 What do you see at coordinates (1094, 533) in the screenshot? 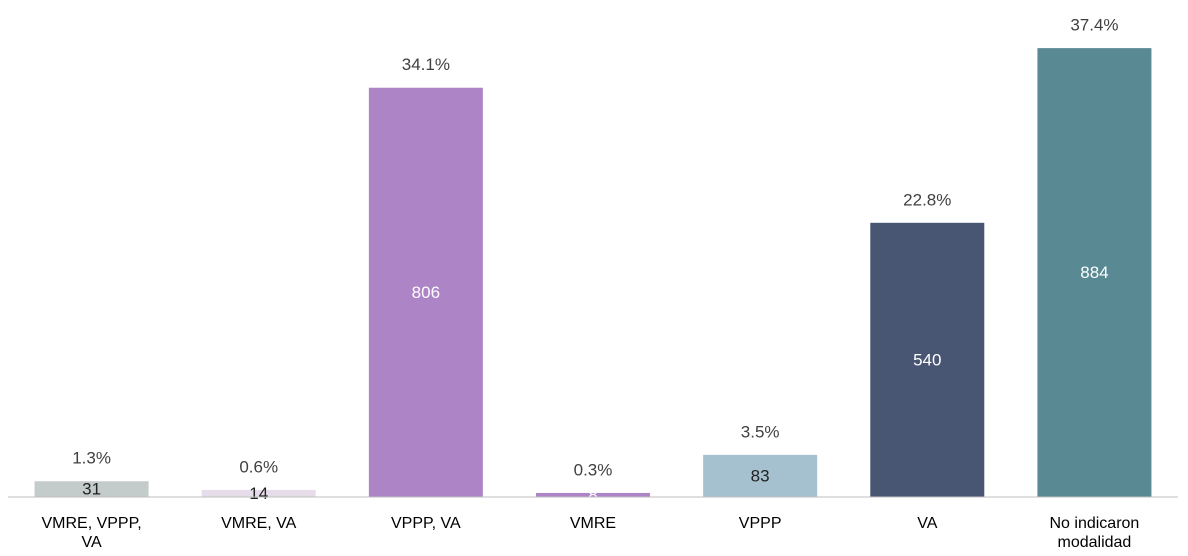
I see `x-tick-label: No indicaron modalidad` at bounding box center [1094, 533].